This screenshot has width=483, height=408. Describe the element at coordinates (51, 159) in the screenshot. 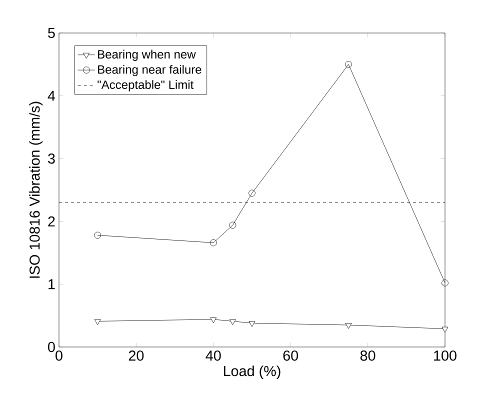

I see `y-tick-label: 3` at that location.